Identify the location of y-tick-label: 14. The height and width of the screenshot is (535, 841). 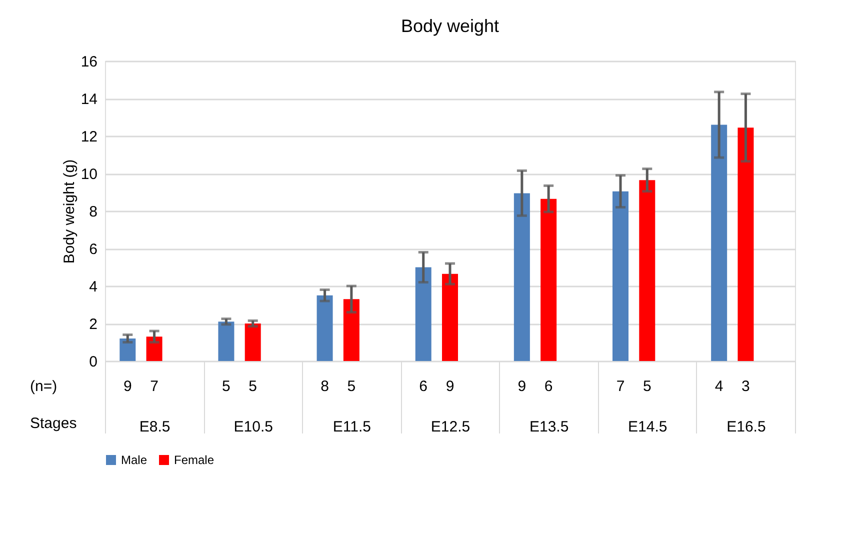
(89, 99).